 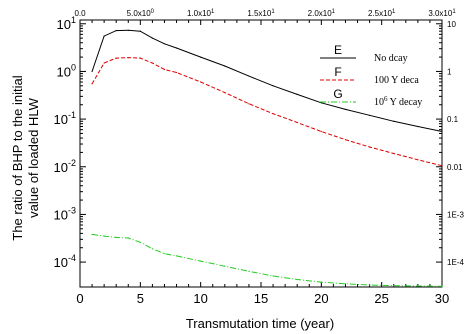 I want to click on top-tick-label: 1.5x101, so click(x=261, y=13).